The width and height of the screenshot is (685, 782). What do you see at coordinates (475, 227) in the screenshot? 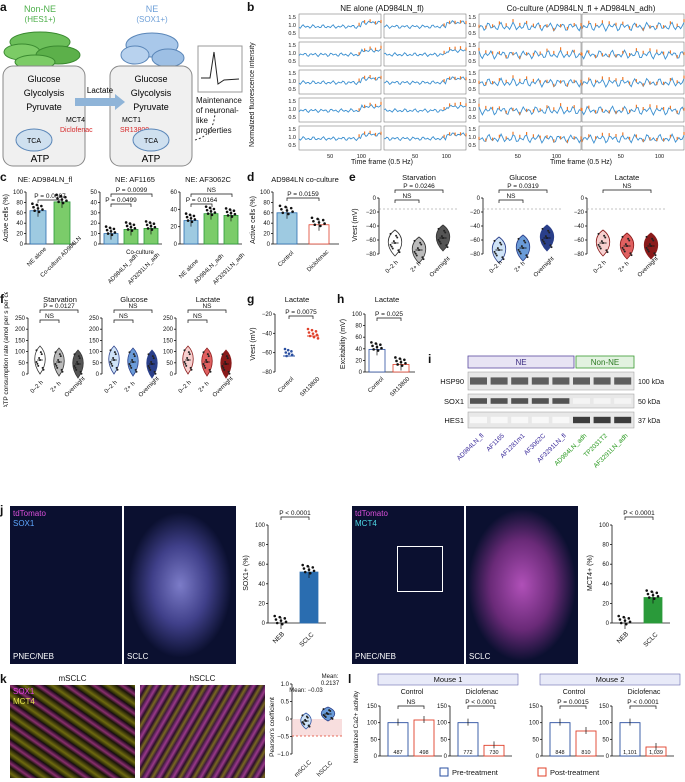
I see `e1-tick-label: −40` at bounding box center [475, 227].